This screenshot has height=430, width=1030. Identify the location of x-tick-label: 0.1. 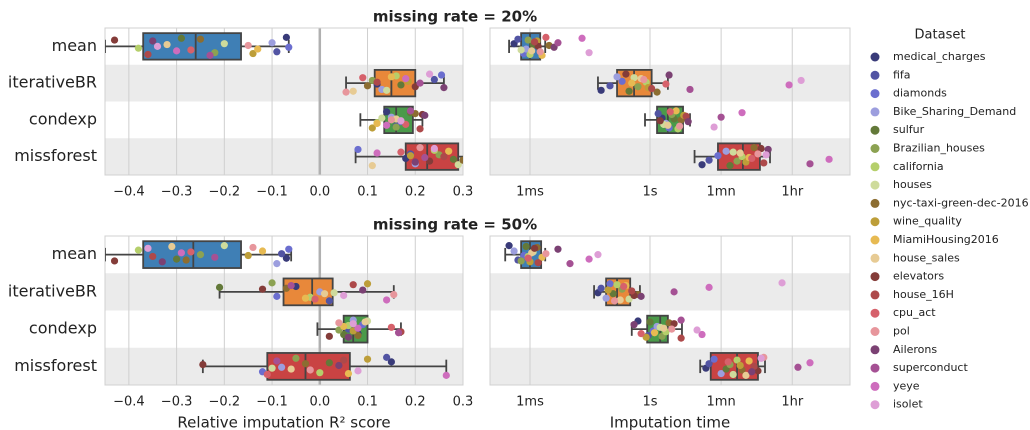
(367, 192).